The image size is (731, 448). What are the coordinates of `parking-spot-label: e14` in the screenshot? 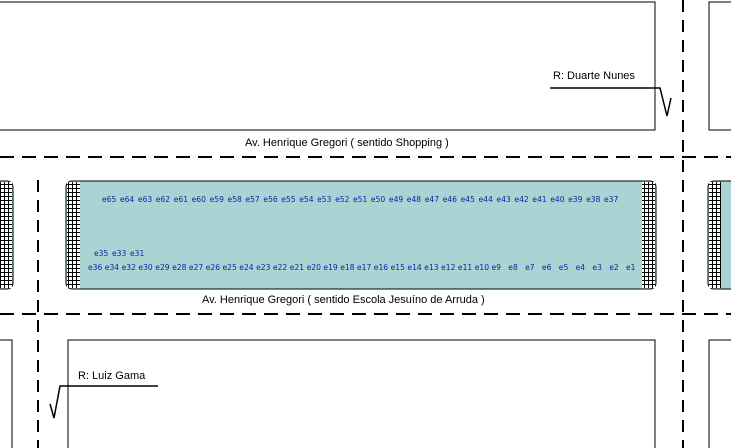 It's located at (414, 267).